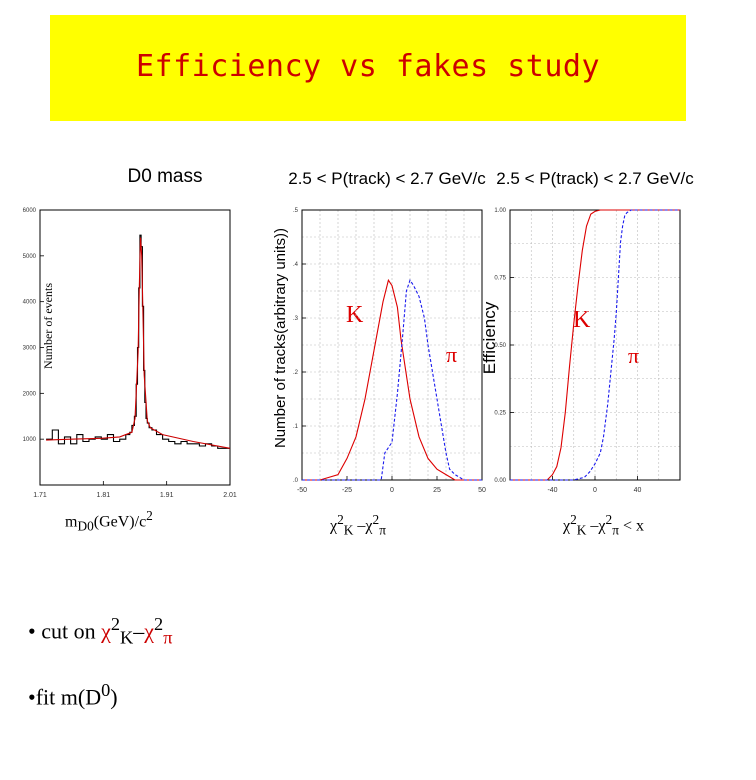 The image size is (756, 780). I want to click on y-tick-label: 2000, so click(30, 394).